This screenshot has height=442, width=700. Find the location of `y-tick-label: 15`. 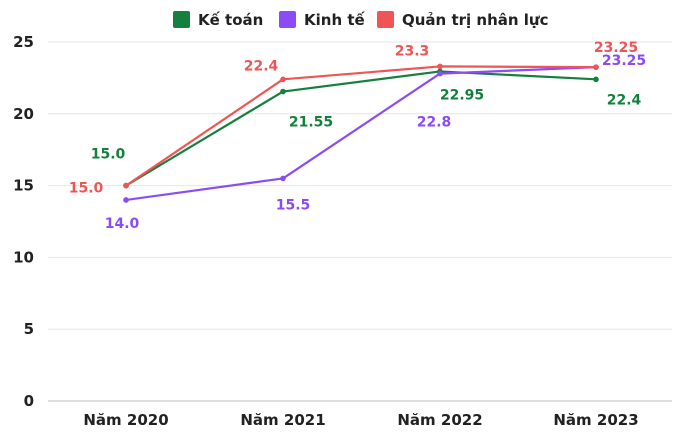

y-tick-label: 15 is located at coordinates (23, 186).